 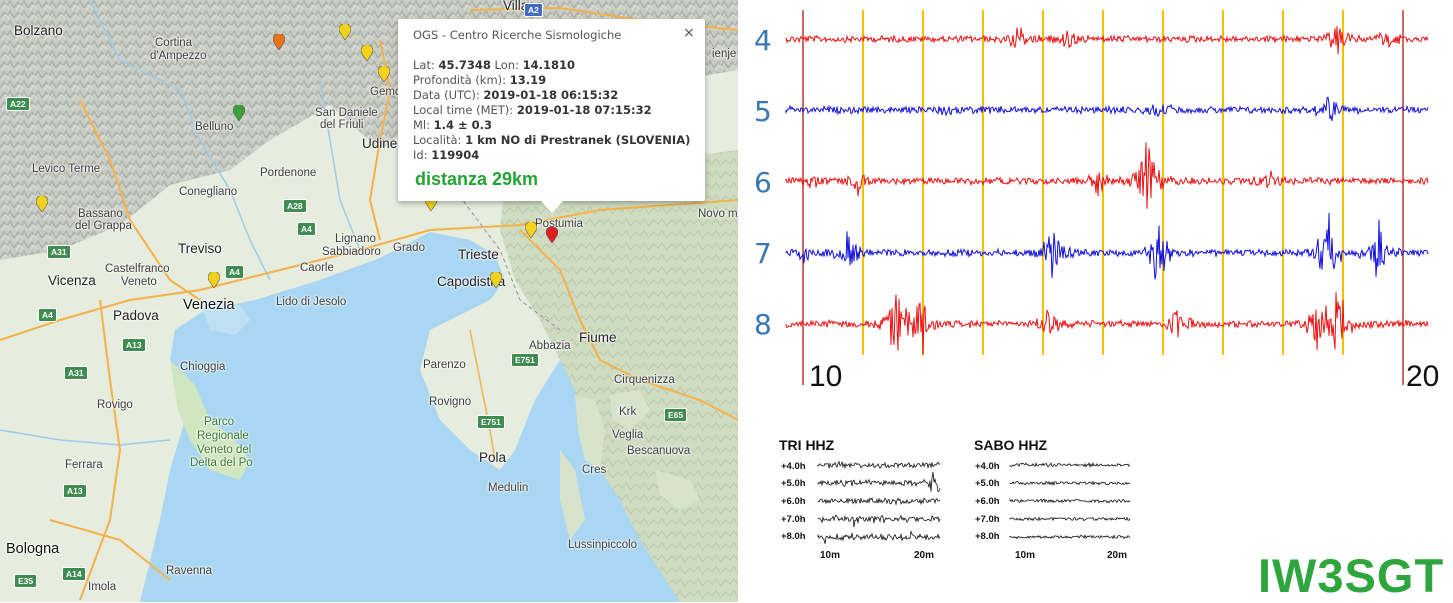 I want to click on place-label: Pola, so click(x=493, y=457).